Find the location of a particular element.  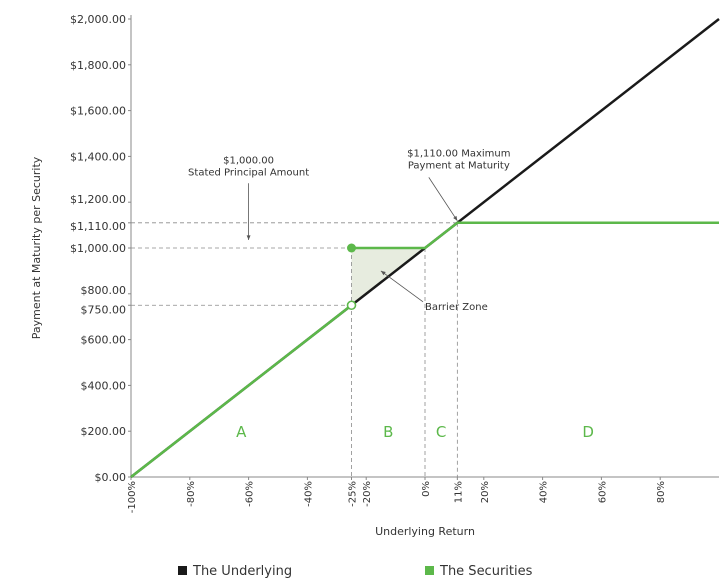

annotation-principal-line: $1,000.00 is located at coordinates (248, 160).